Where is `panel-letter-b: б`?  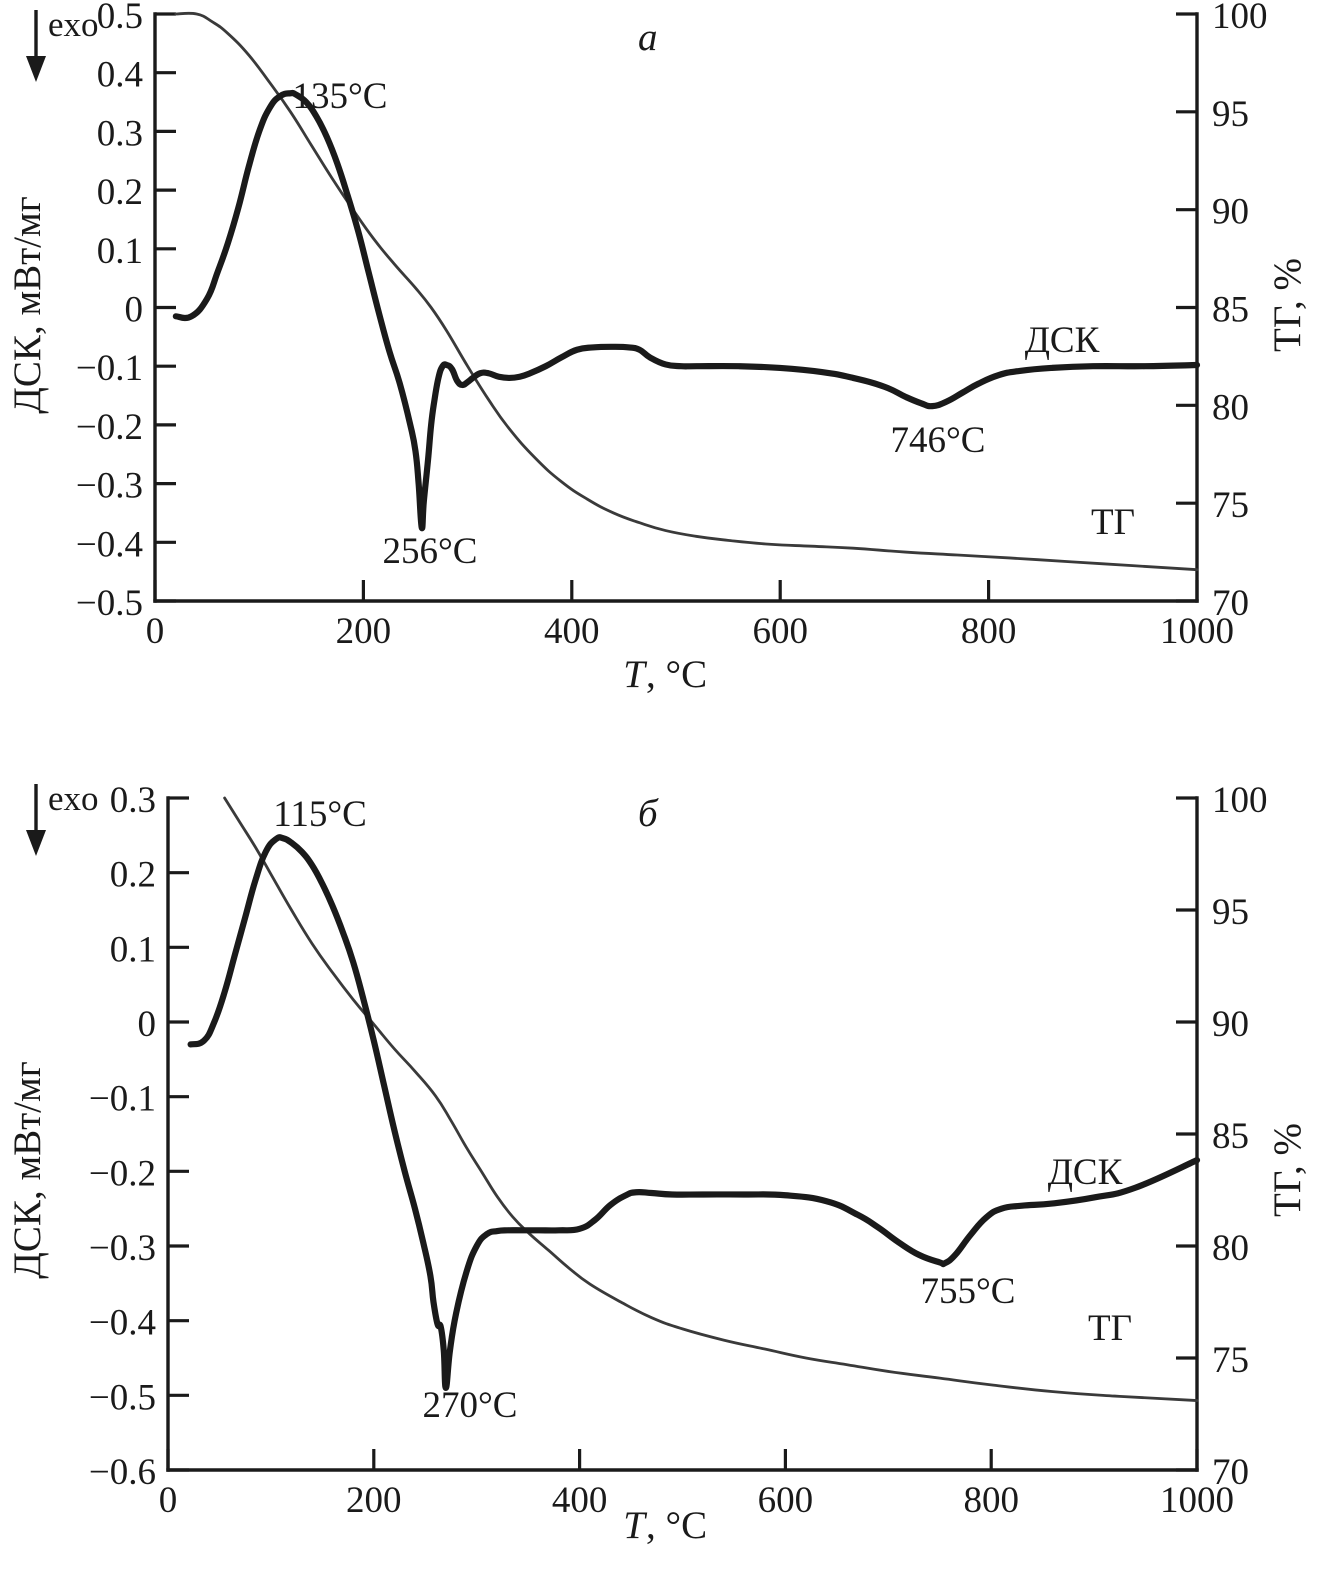
panel-letter-b: б is located at coordinates (648, 813).